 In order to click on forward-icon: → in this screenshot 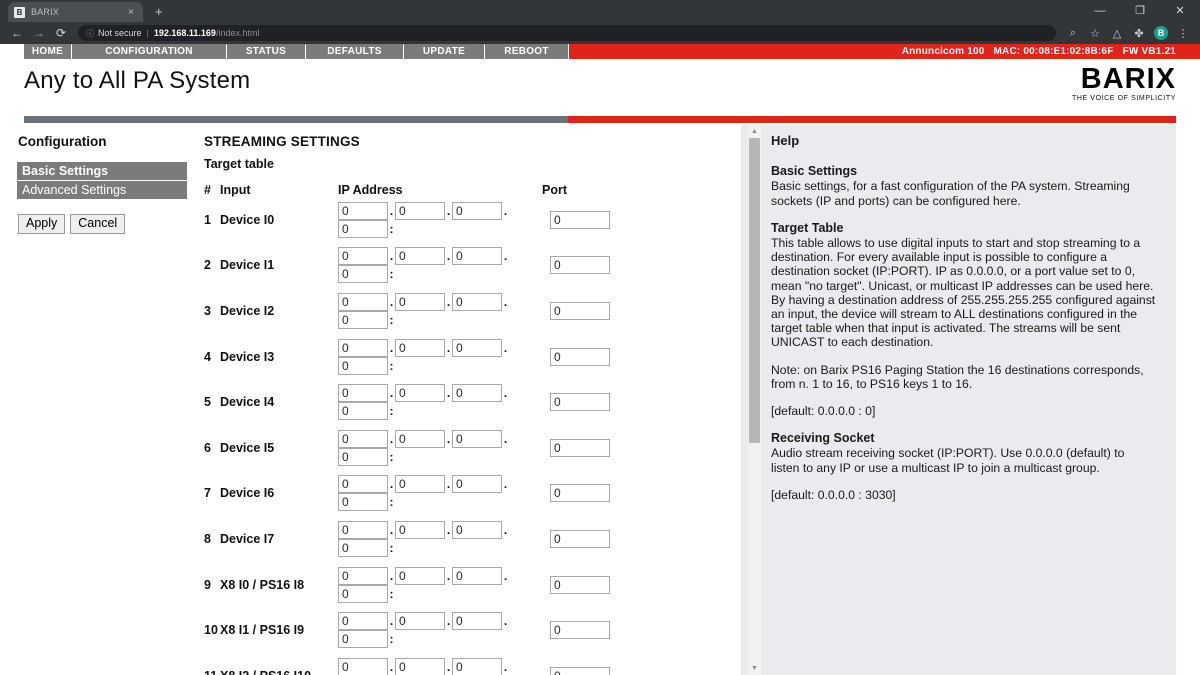, I will do `click(39, 33)`.